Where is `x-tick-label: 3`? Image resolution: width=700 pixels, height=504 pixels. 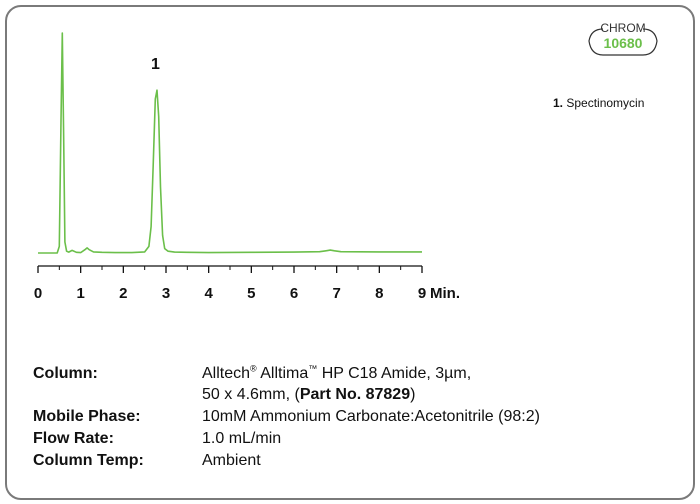 x-tick-label: 3 is located at coordinates (166, 293).